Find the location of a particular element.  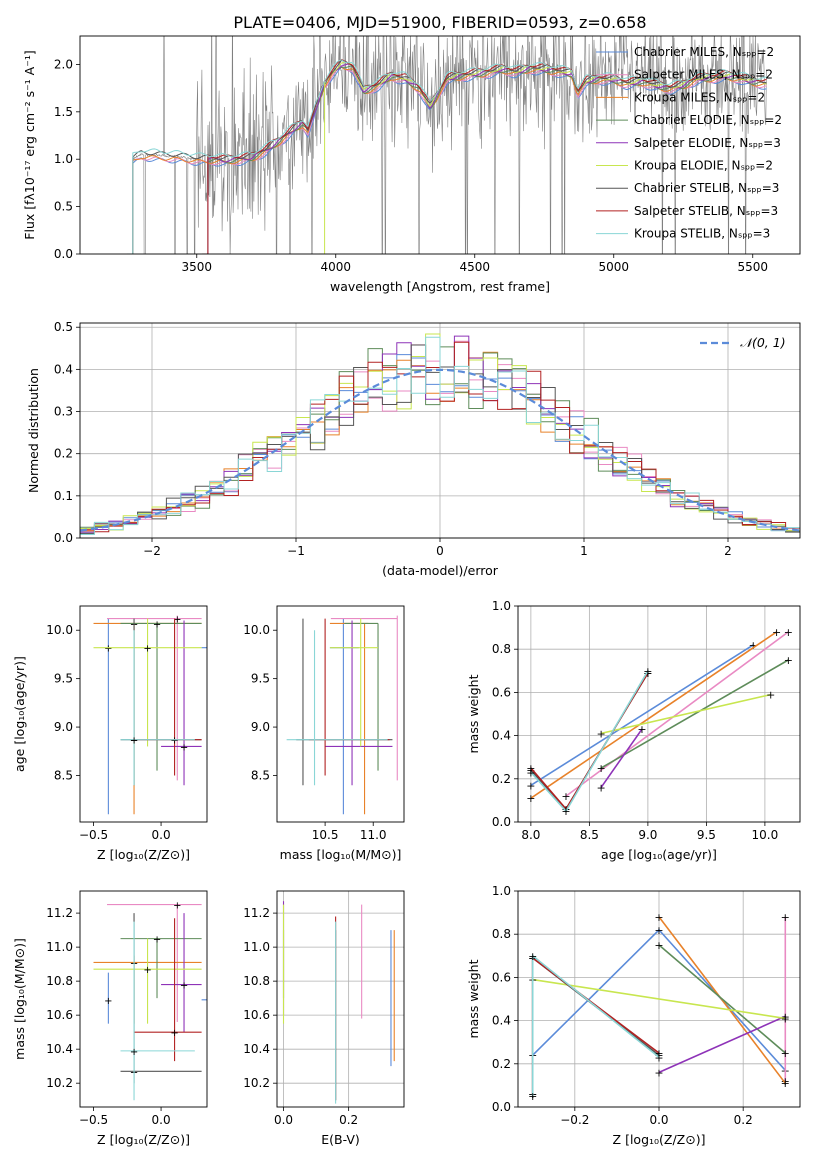

x-tick-label: 2 is located at coordinates (728, 551).